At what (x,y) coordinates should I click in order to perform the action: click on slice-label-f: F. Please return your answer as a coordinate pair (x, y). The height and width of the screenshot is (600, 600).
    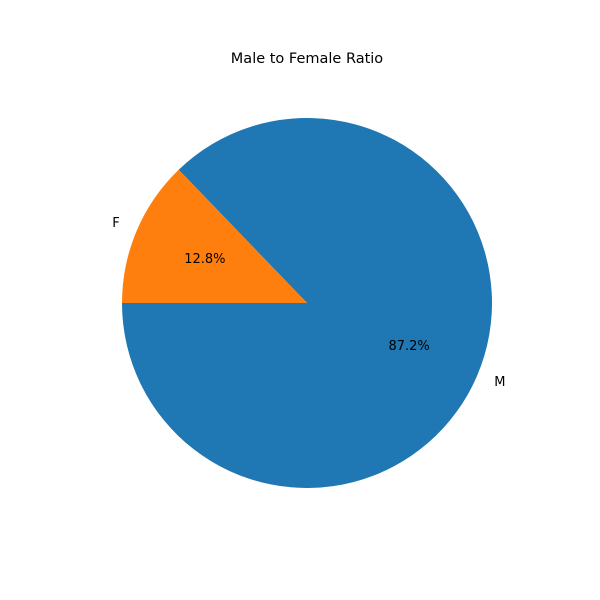
    Looking at the image, I should click on (115, 223).